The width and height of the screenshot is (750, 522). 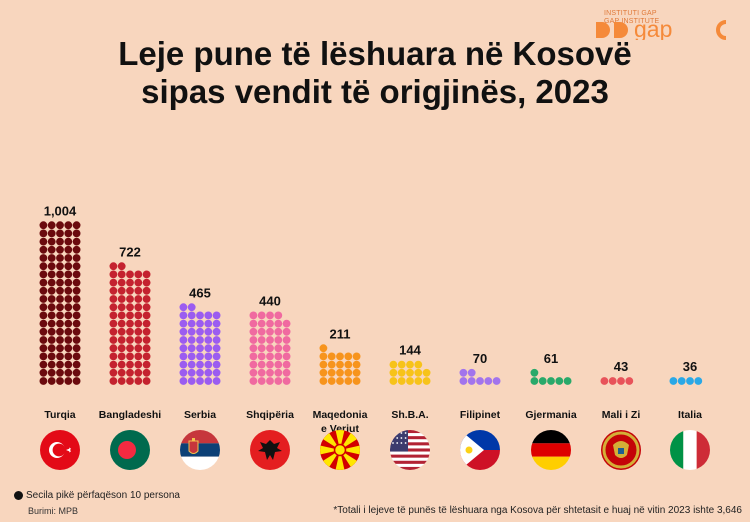 I want to click on category-label: Gjermania, so click(x=551, y=415).